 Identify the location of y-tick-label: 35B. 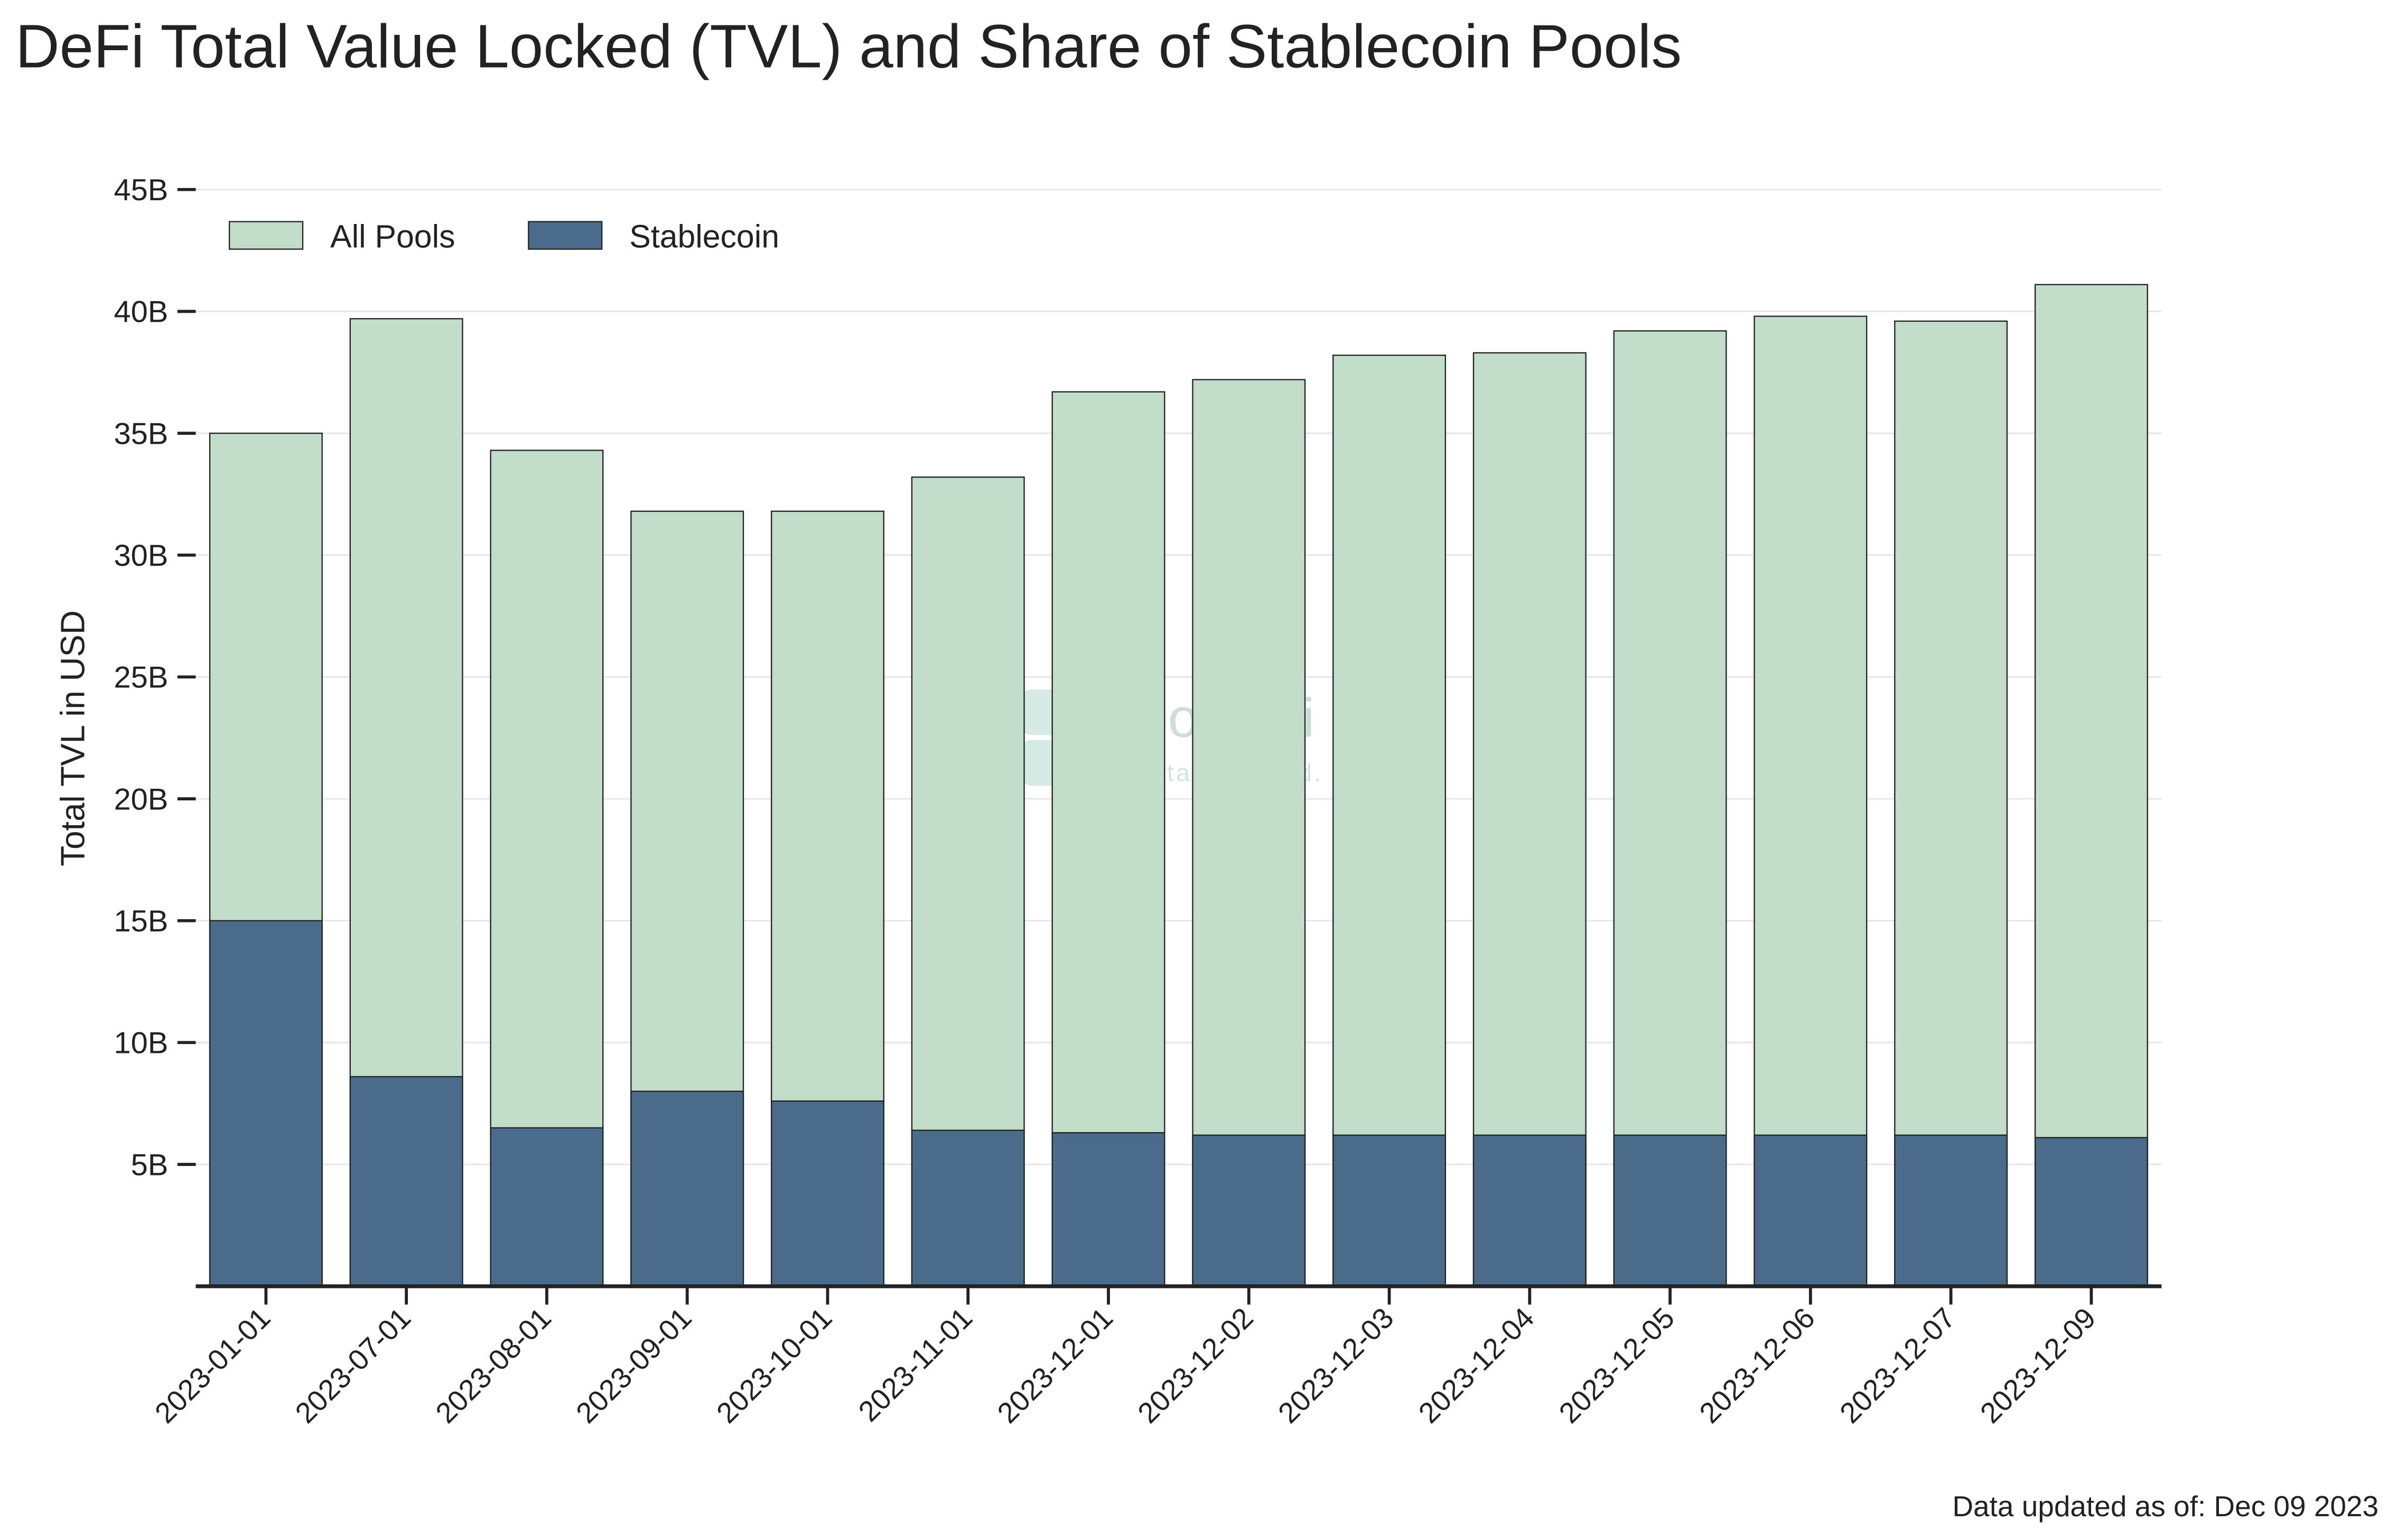
(141, 434).